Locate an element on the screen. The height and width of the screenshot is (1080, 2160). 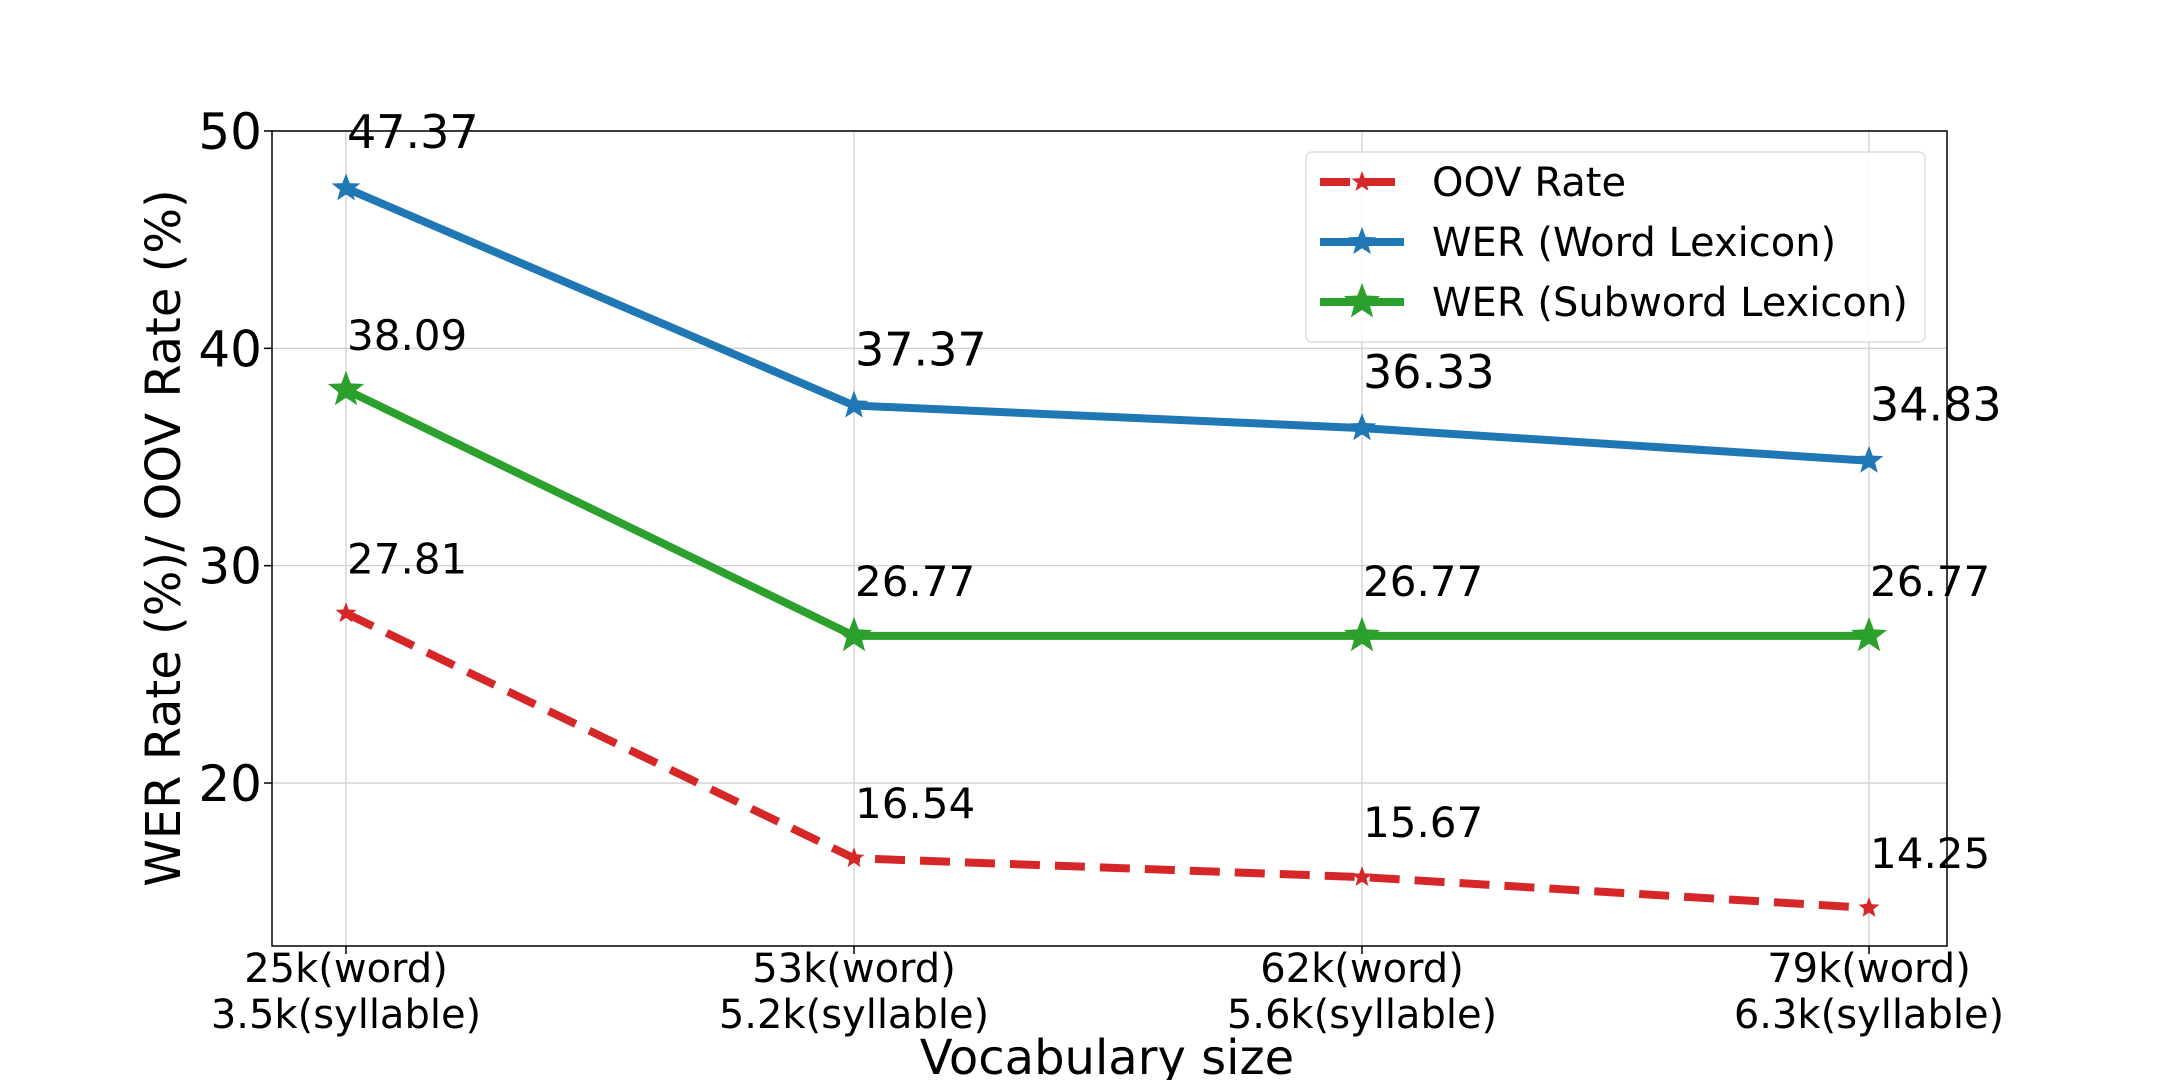
x-axis-label: Vocabulary size is located at coordinates (1107, 1055).